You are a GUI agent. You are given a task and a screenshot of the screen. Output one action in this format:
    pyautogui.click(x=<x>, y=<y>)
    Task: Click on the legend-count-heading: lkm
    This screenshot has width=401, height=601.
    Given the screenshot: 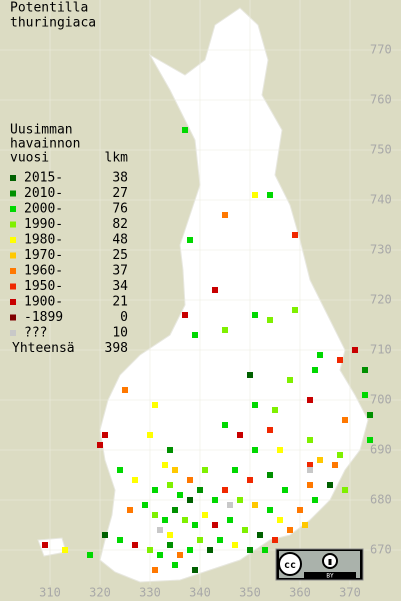 What is the action you would take?
    pyautogui.click(x=117, y=158)
    